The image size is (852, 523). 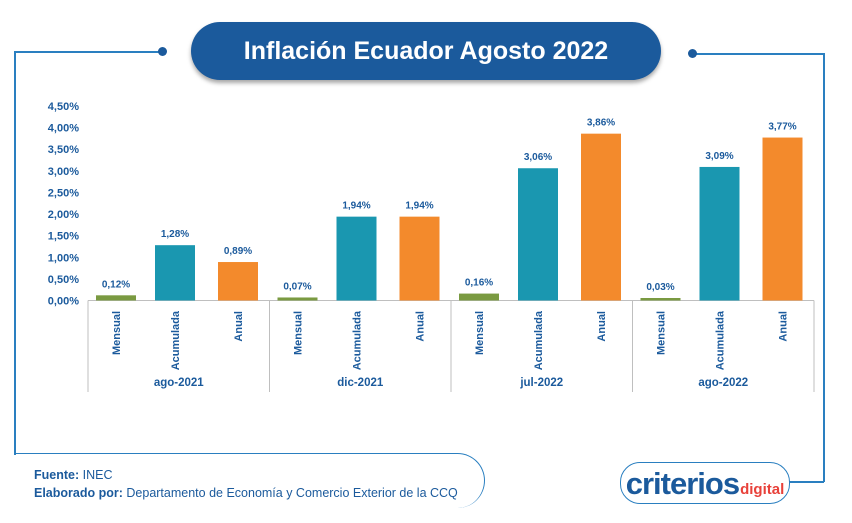 I want to click on data-label: 1,28%, so click(x=175, y=234).